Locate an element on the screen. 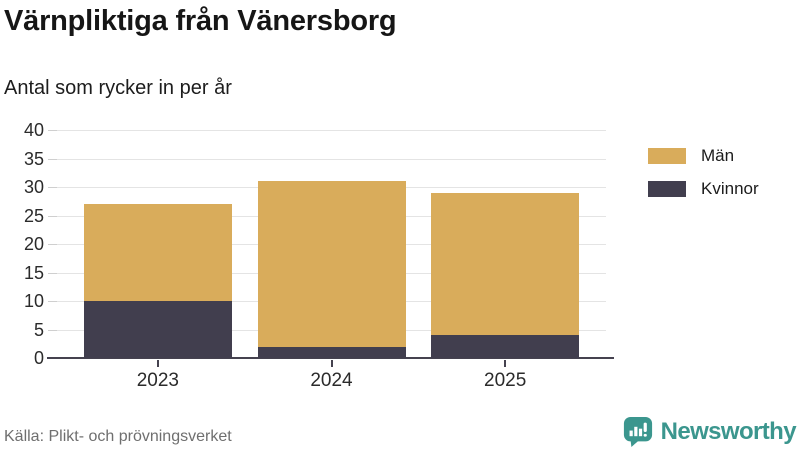  bar-group-2024: 2024 is located at coordinates (332, 260).